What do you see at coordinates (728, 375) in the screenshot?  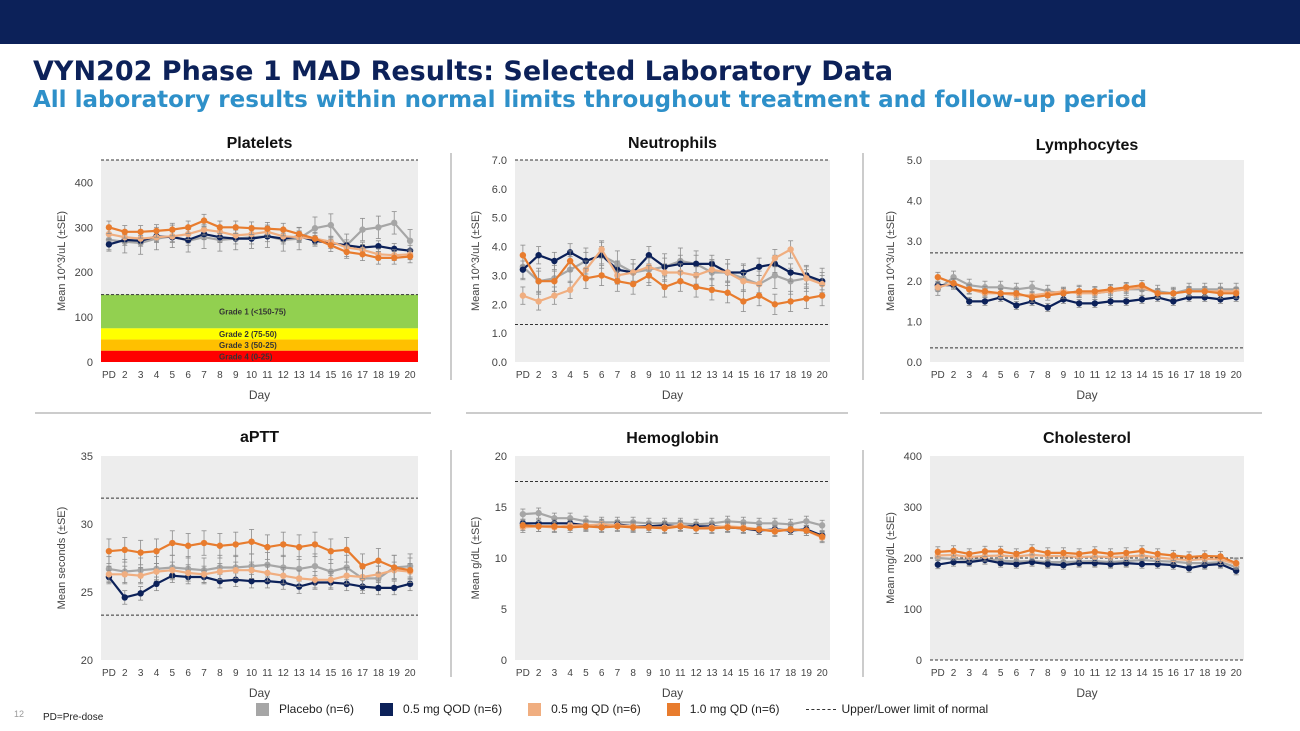 I see `x-tick-neutrophils-13: 14` at bounding box center [728, 375].